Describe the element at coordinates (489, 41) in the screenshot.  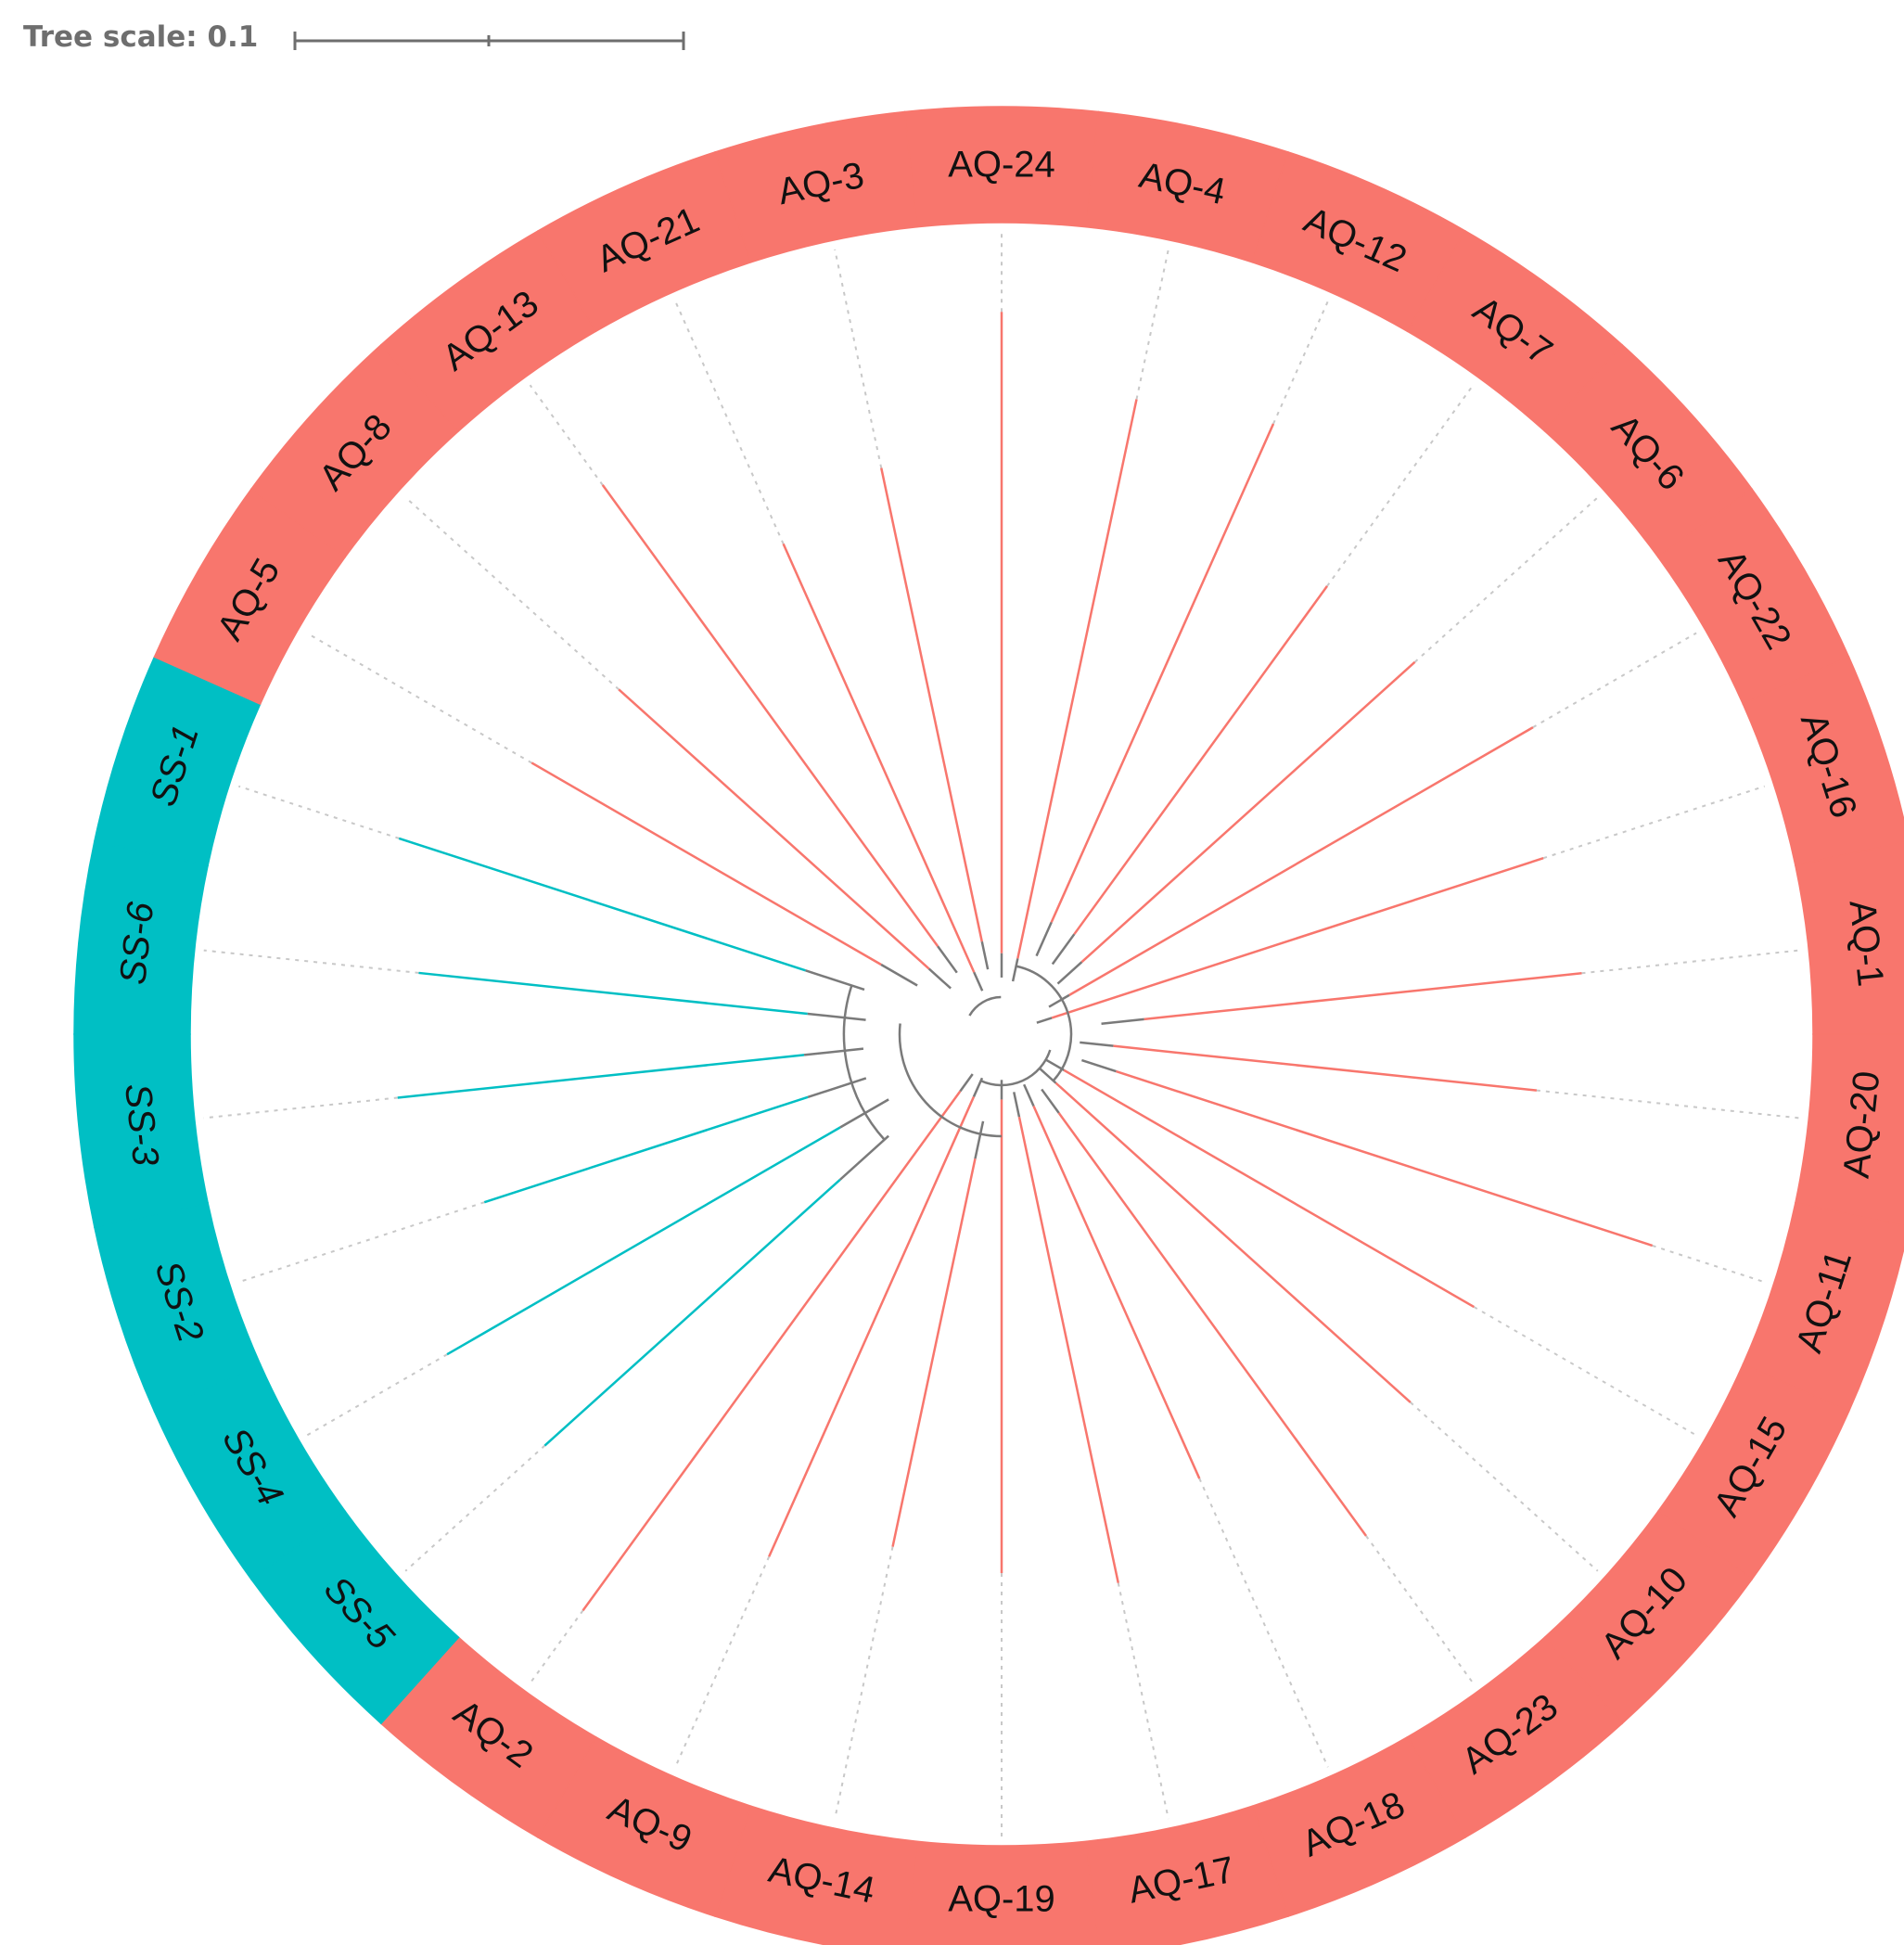
I see `tree-scale-bar` at that location.